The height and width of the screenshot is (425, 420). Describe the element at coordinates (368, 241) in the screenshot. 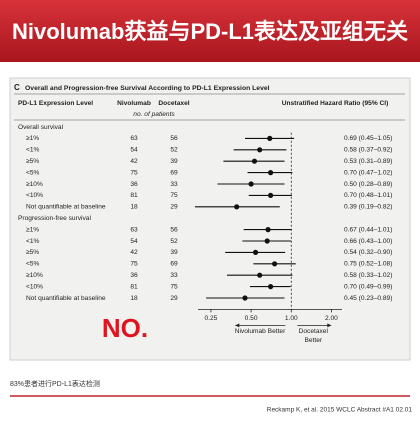

I see `hr-label: 0.66 (0.43–1.00)` at that location.